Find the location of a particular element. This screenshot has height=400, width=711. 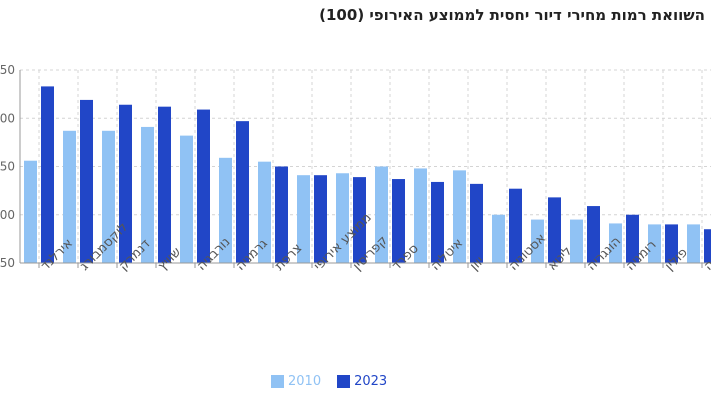

bar-2023: בולגריה 2023: 85 is located at coordinates (707, 246).